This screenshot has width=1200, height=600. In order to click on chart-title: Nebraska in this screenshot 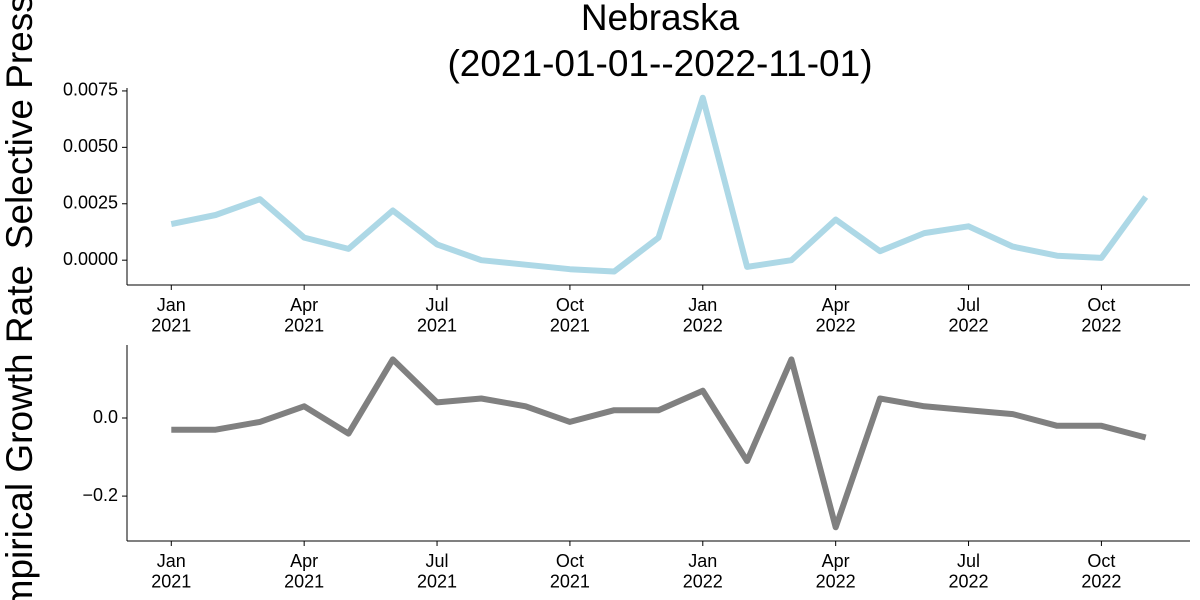, I will do `click(660, 19)`.